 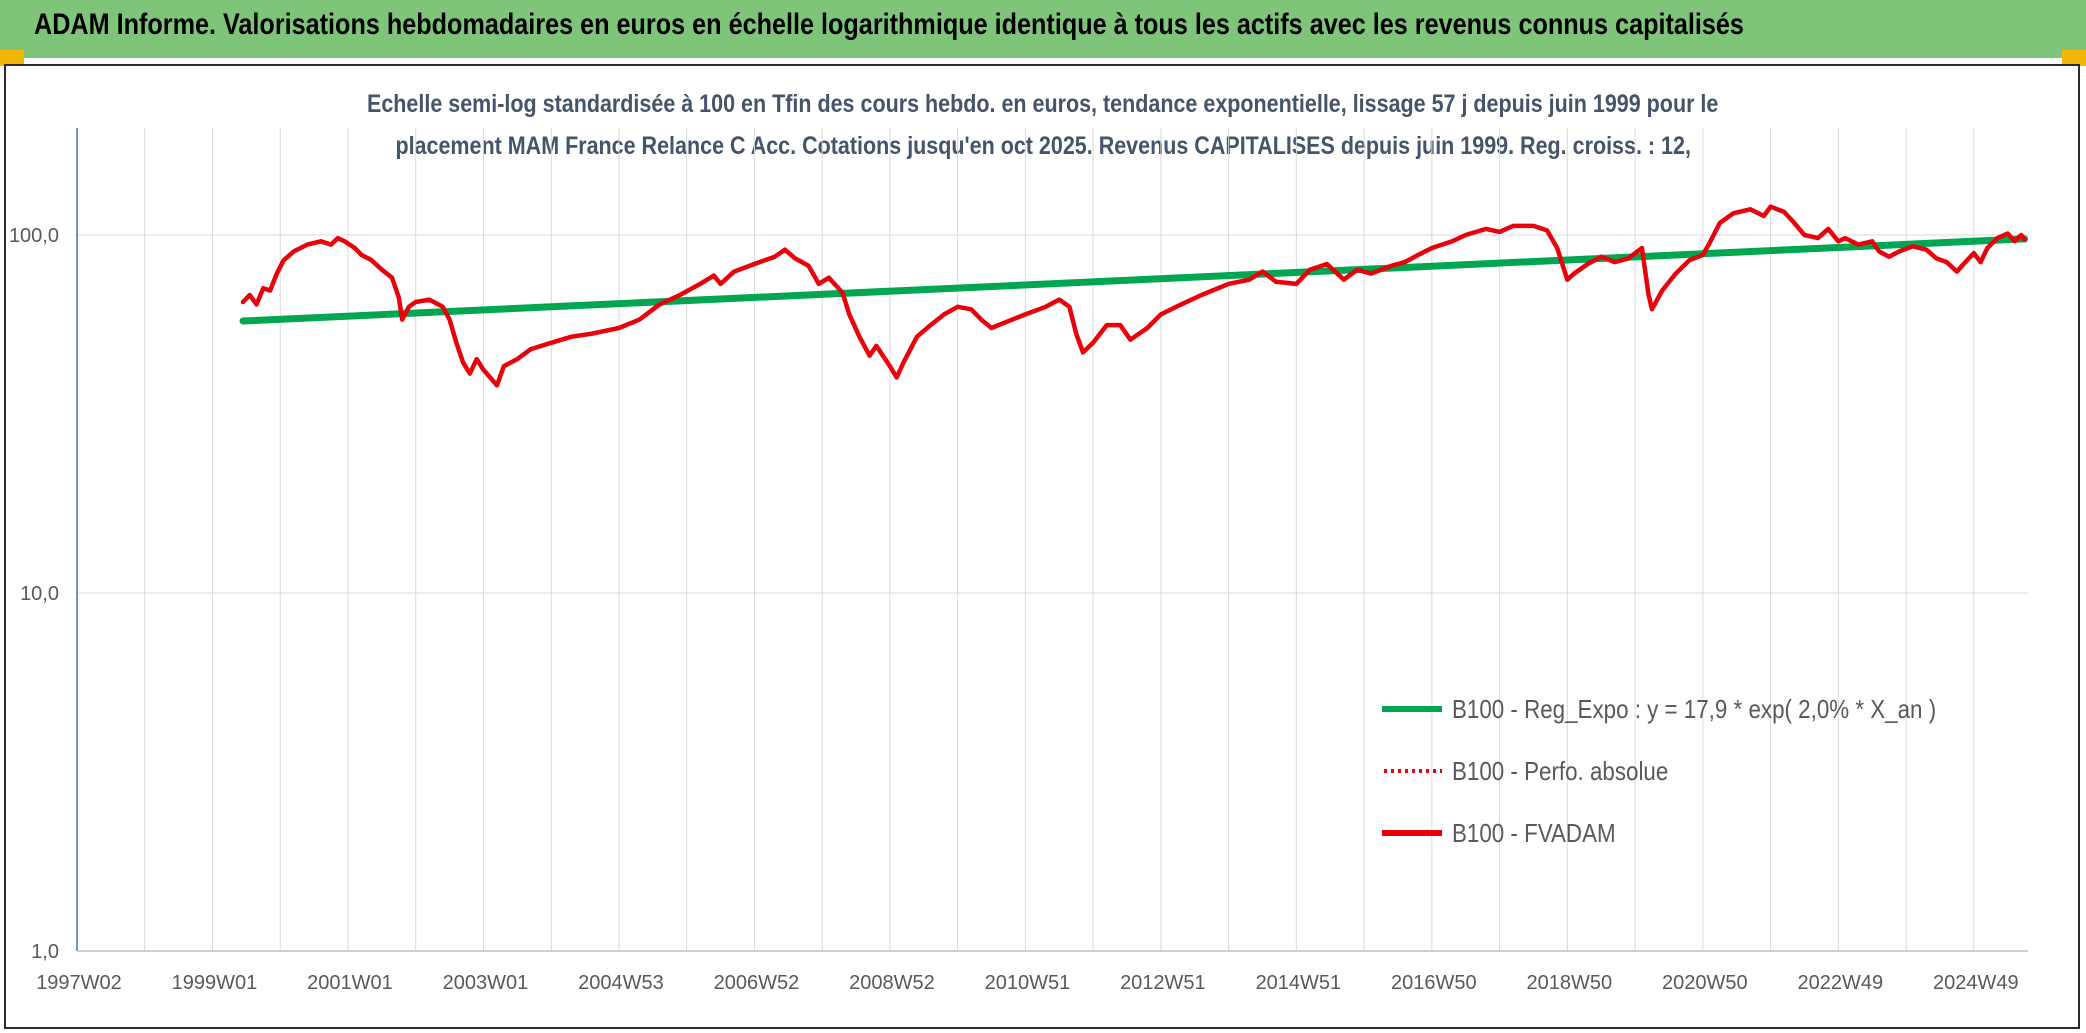 I want to click on x-tick-label: 1999W01, so click(x=215, y=983).